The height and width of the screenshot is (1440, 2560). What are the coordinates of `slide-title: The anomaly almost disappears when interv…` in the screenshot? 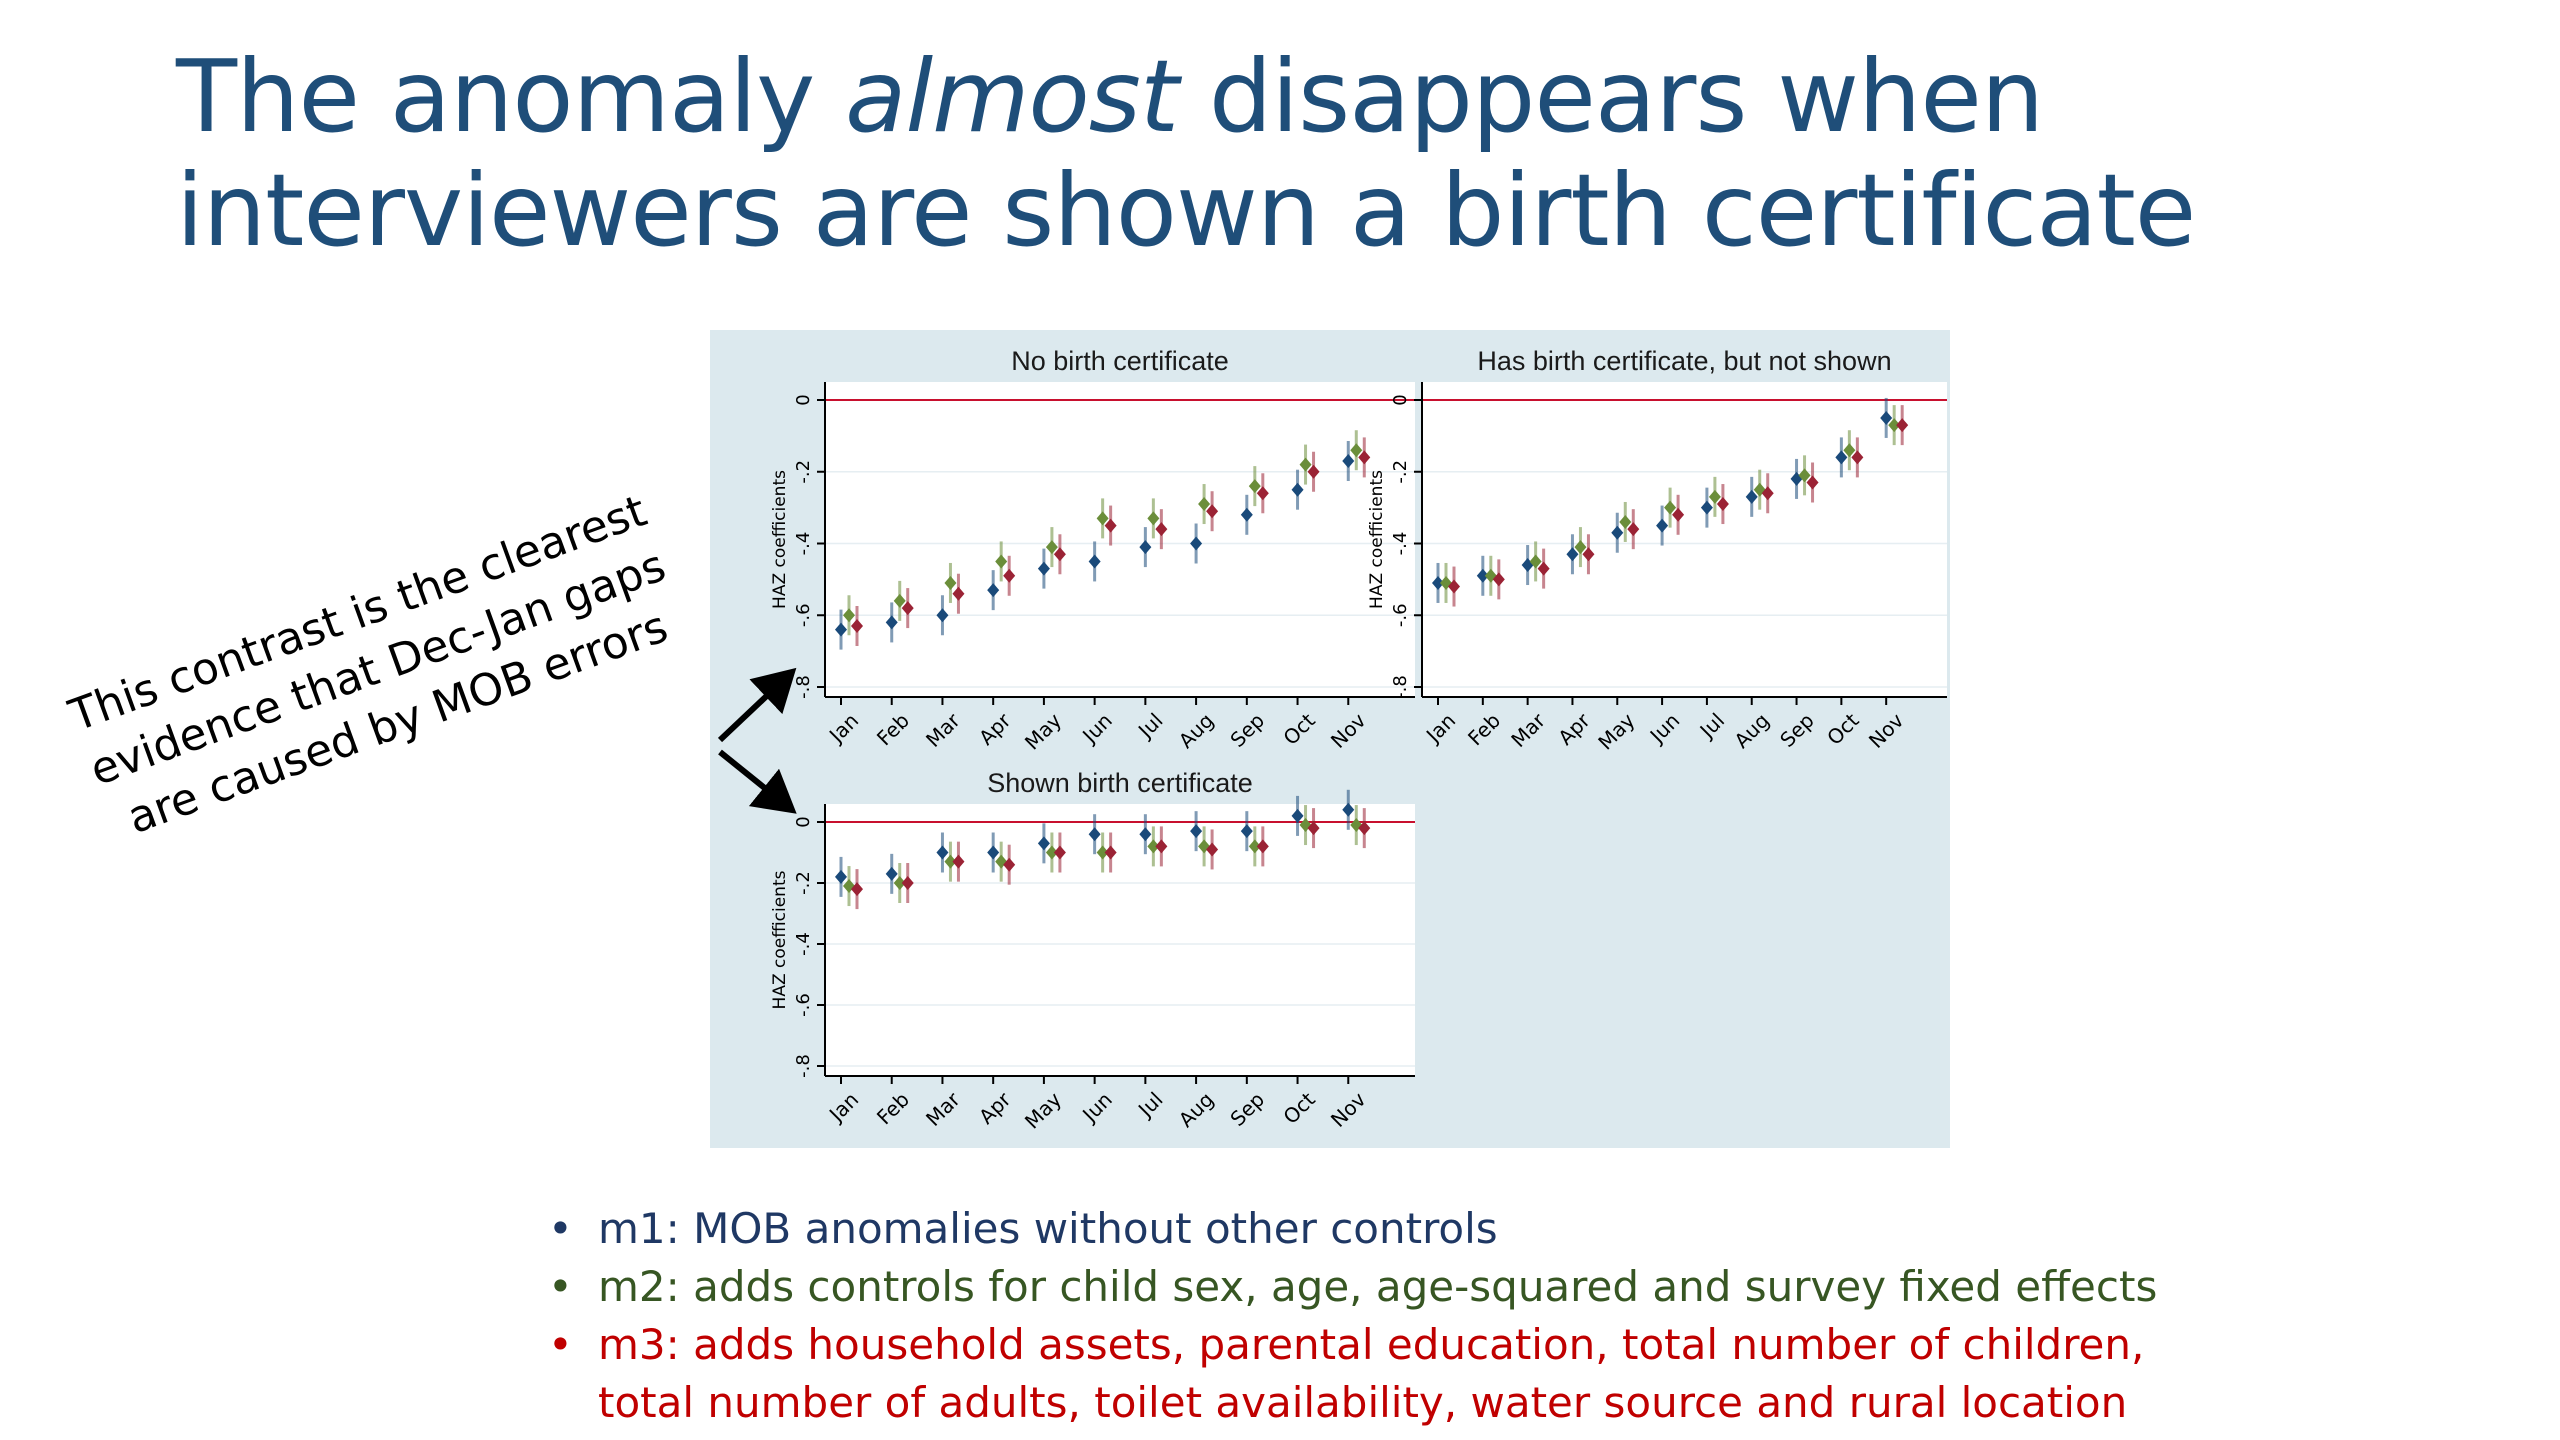 It's located at (1326, 154).